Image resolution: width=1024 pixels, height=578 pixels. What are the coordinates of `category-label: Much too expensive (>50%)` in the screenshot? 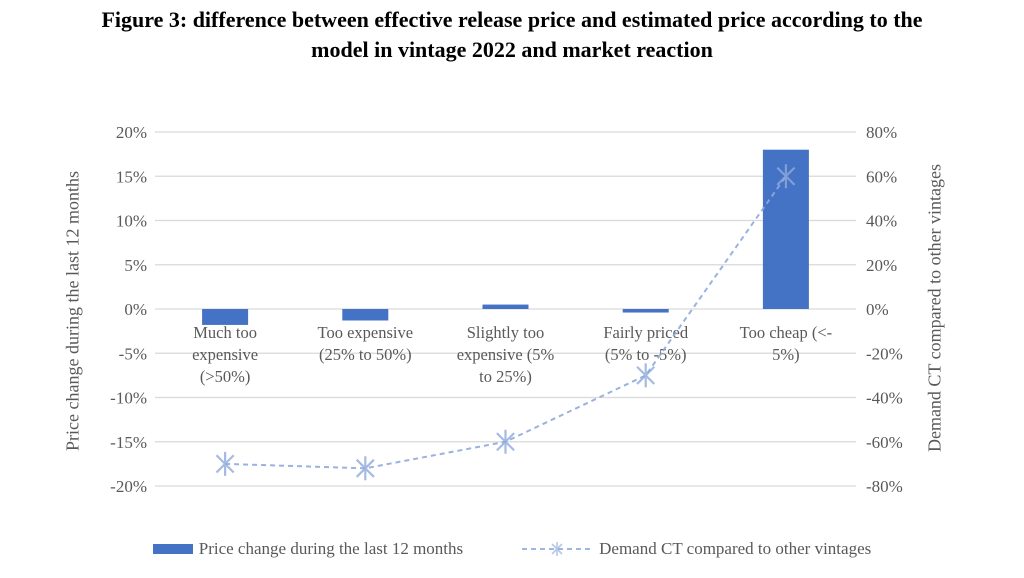 It's located at (225, 354).